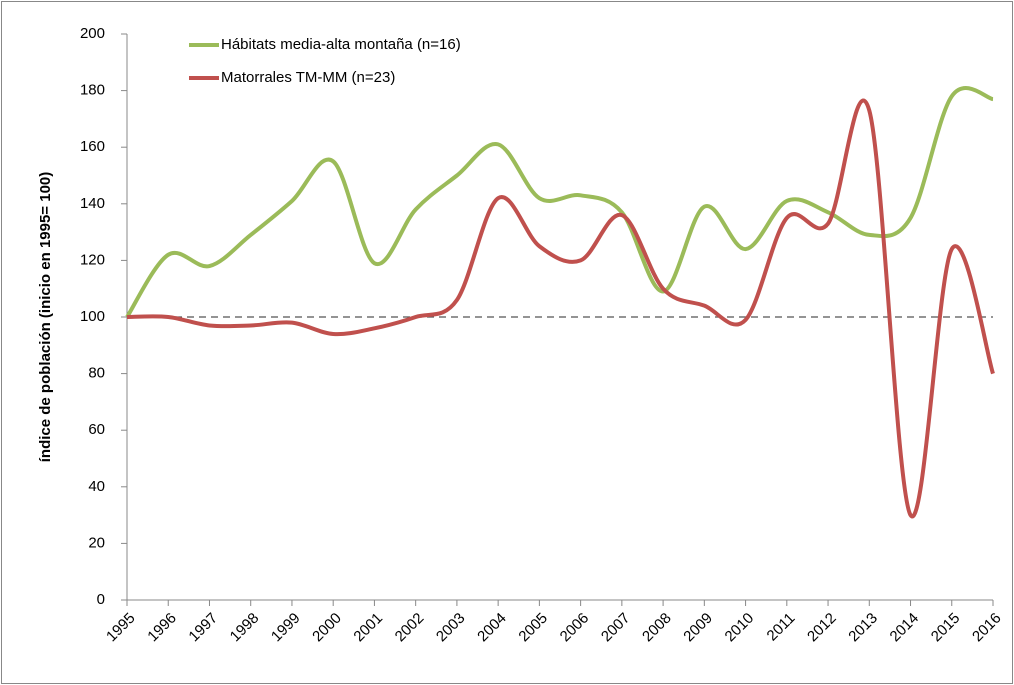 This screenshot has width=1014, height=685. I want to click on y-tick-label: 160, so click(92, 146).